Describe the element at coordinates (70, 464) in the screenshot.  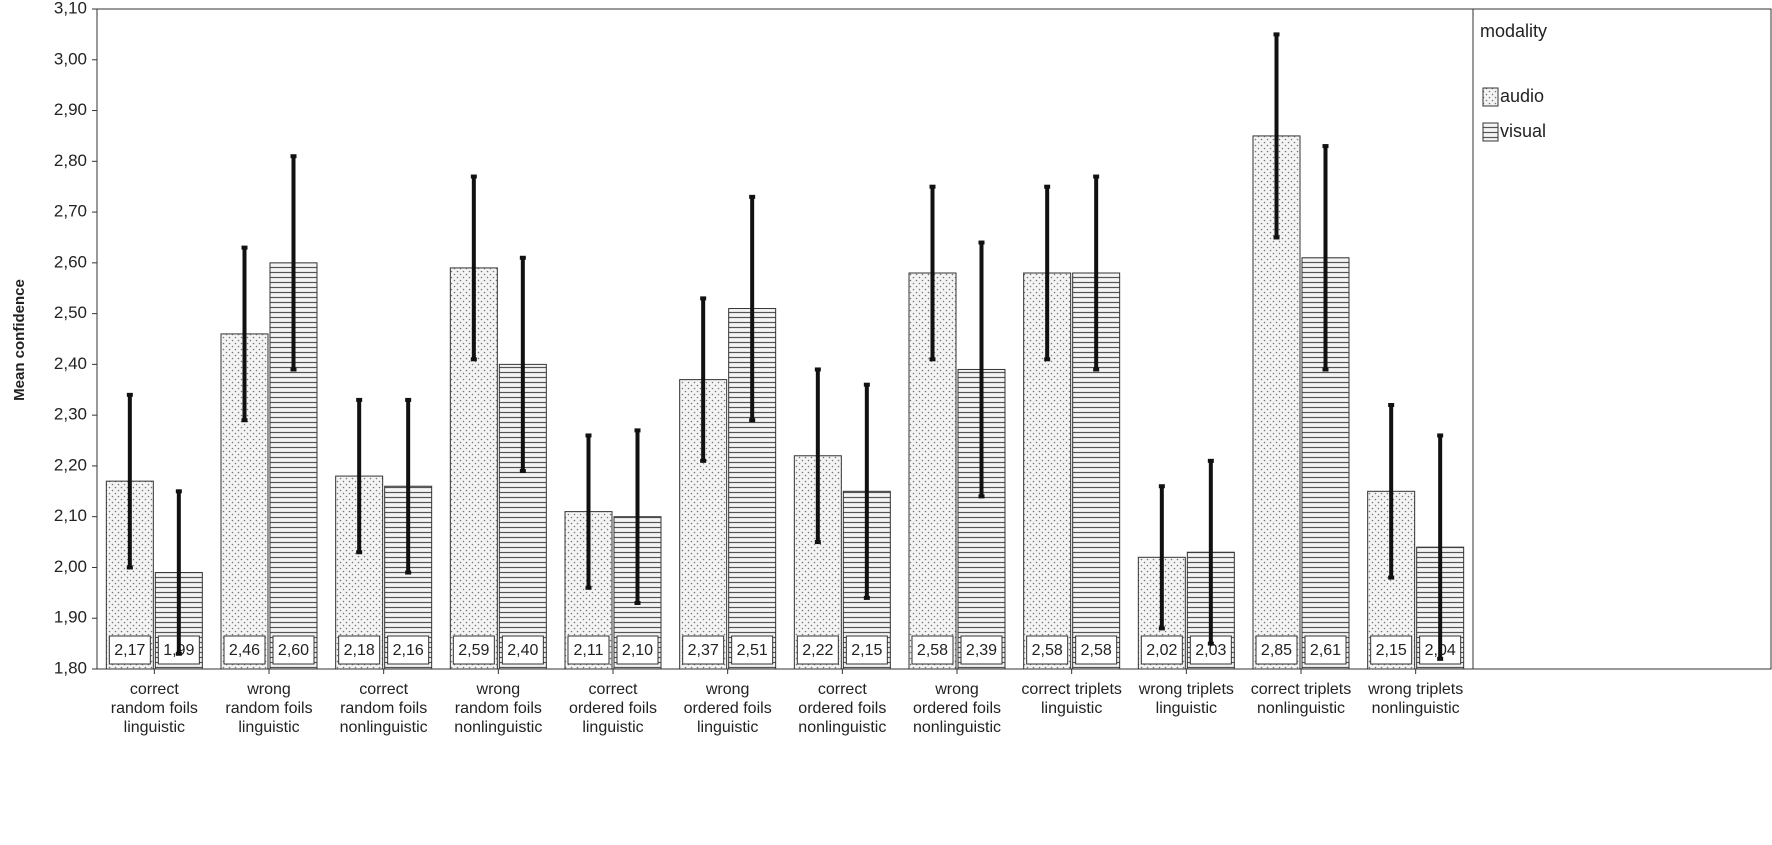
I see `y-tick-label: 2,20` at that location.